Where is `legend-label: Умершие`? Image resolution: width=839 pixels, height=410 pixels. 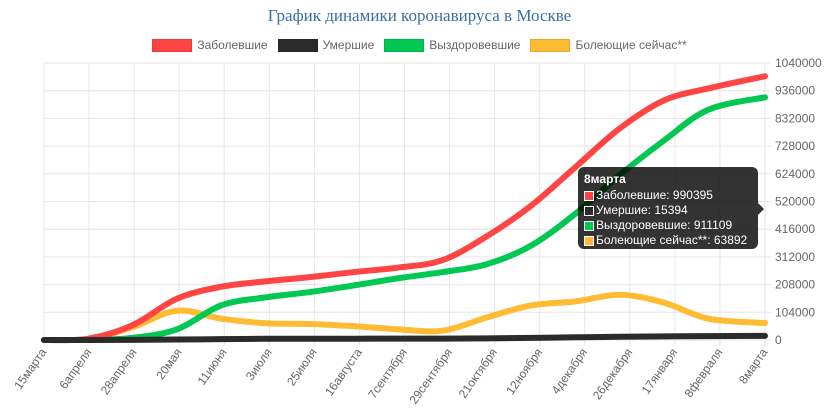
legend-label: Умершие is located at coordinates (348, 45).